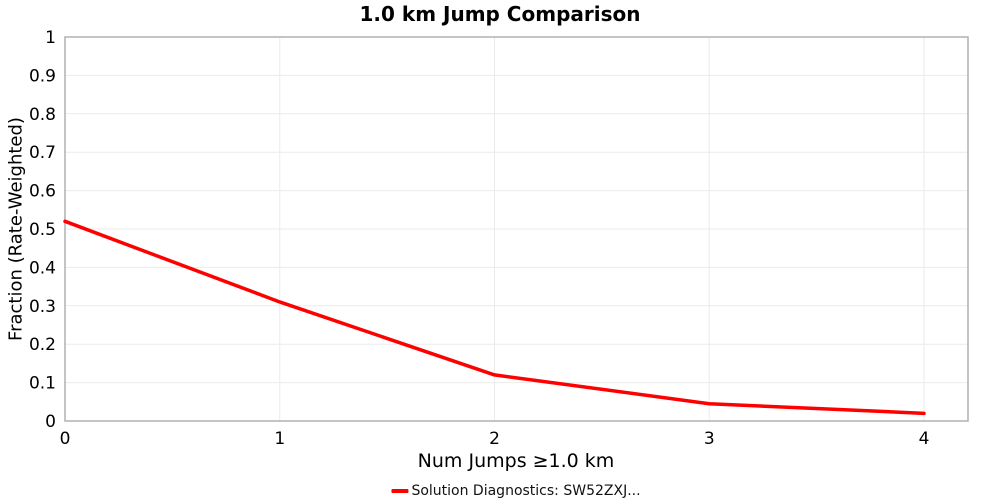 The image size is (1000, 500). Describe the element at coordinates (709, 439) in the screenshot. I see `x-tick-label: 3` at that location.